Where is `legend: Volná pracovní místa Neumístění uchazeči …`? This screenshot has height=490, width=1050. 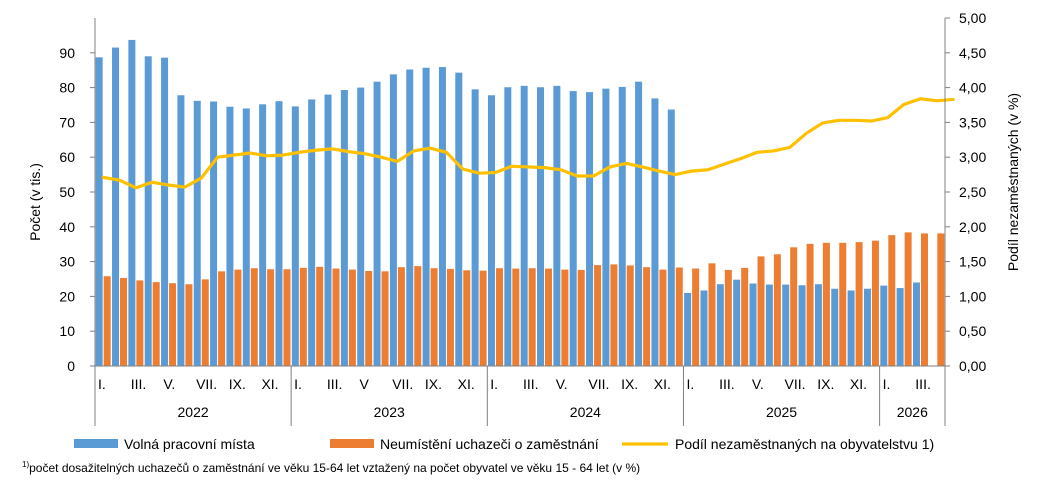 legend: Volná pracovní místa Neumístění uchazeči … is located at coordinates (504, 444).